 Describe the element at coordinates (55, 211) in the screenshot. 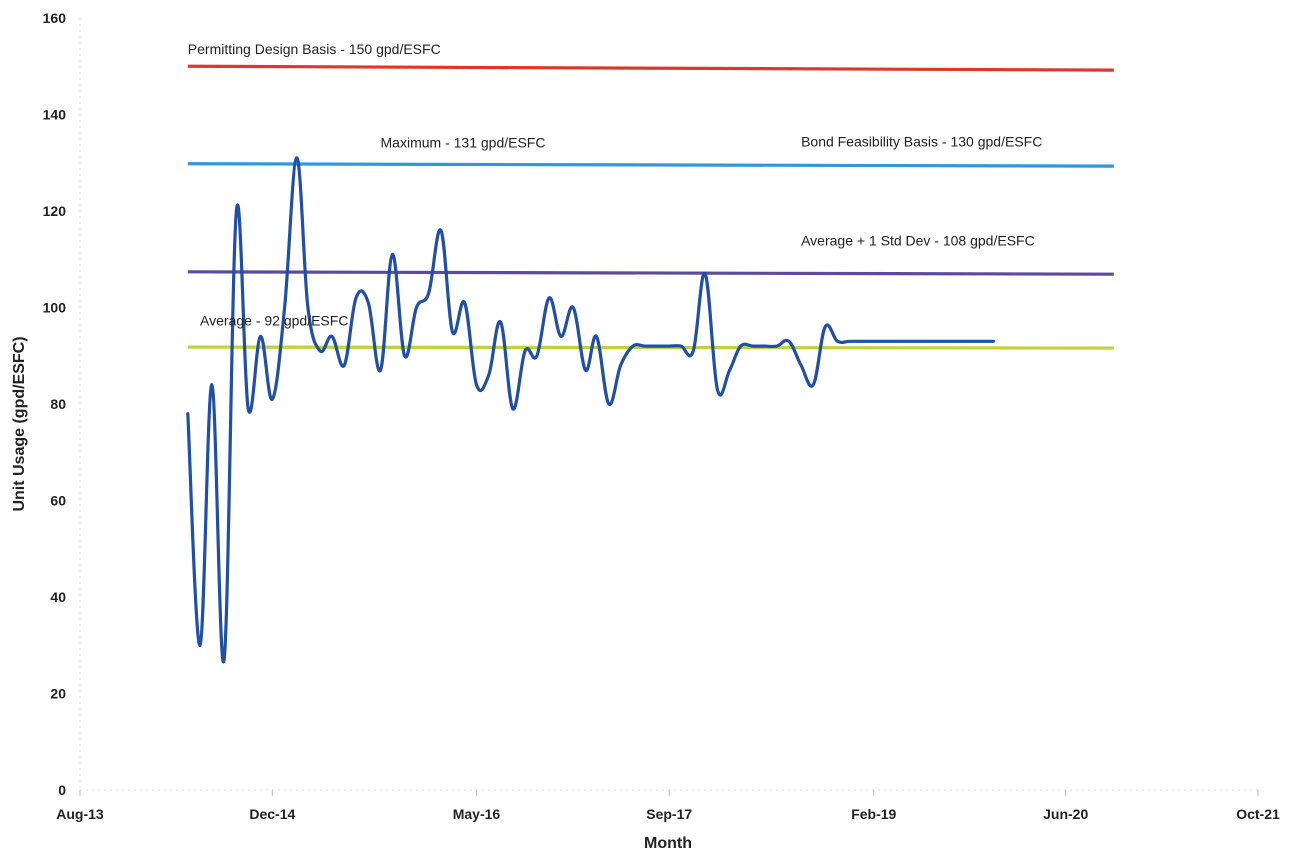

I see `y-tick-label: 120` at that location.